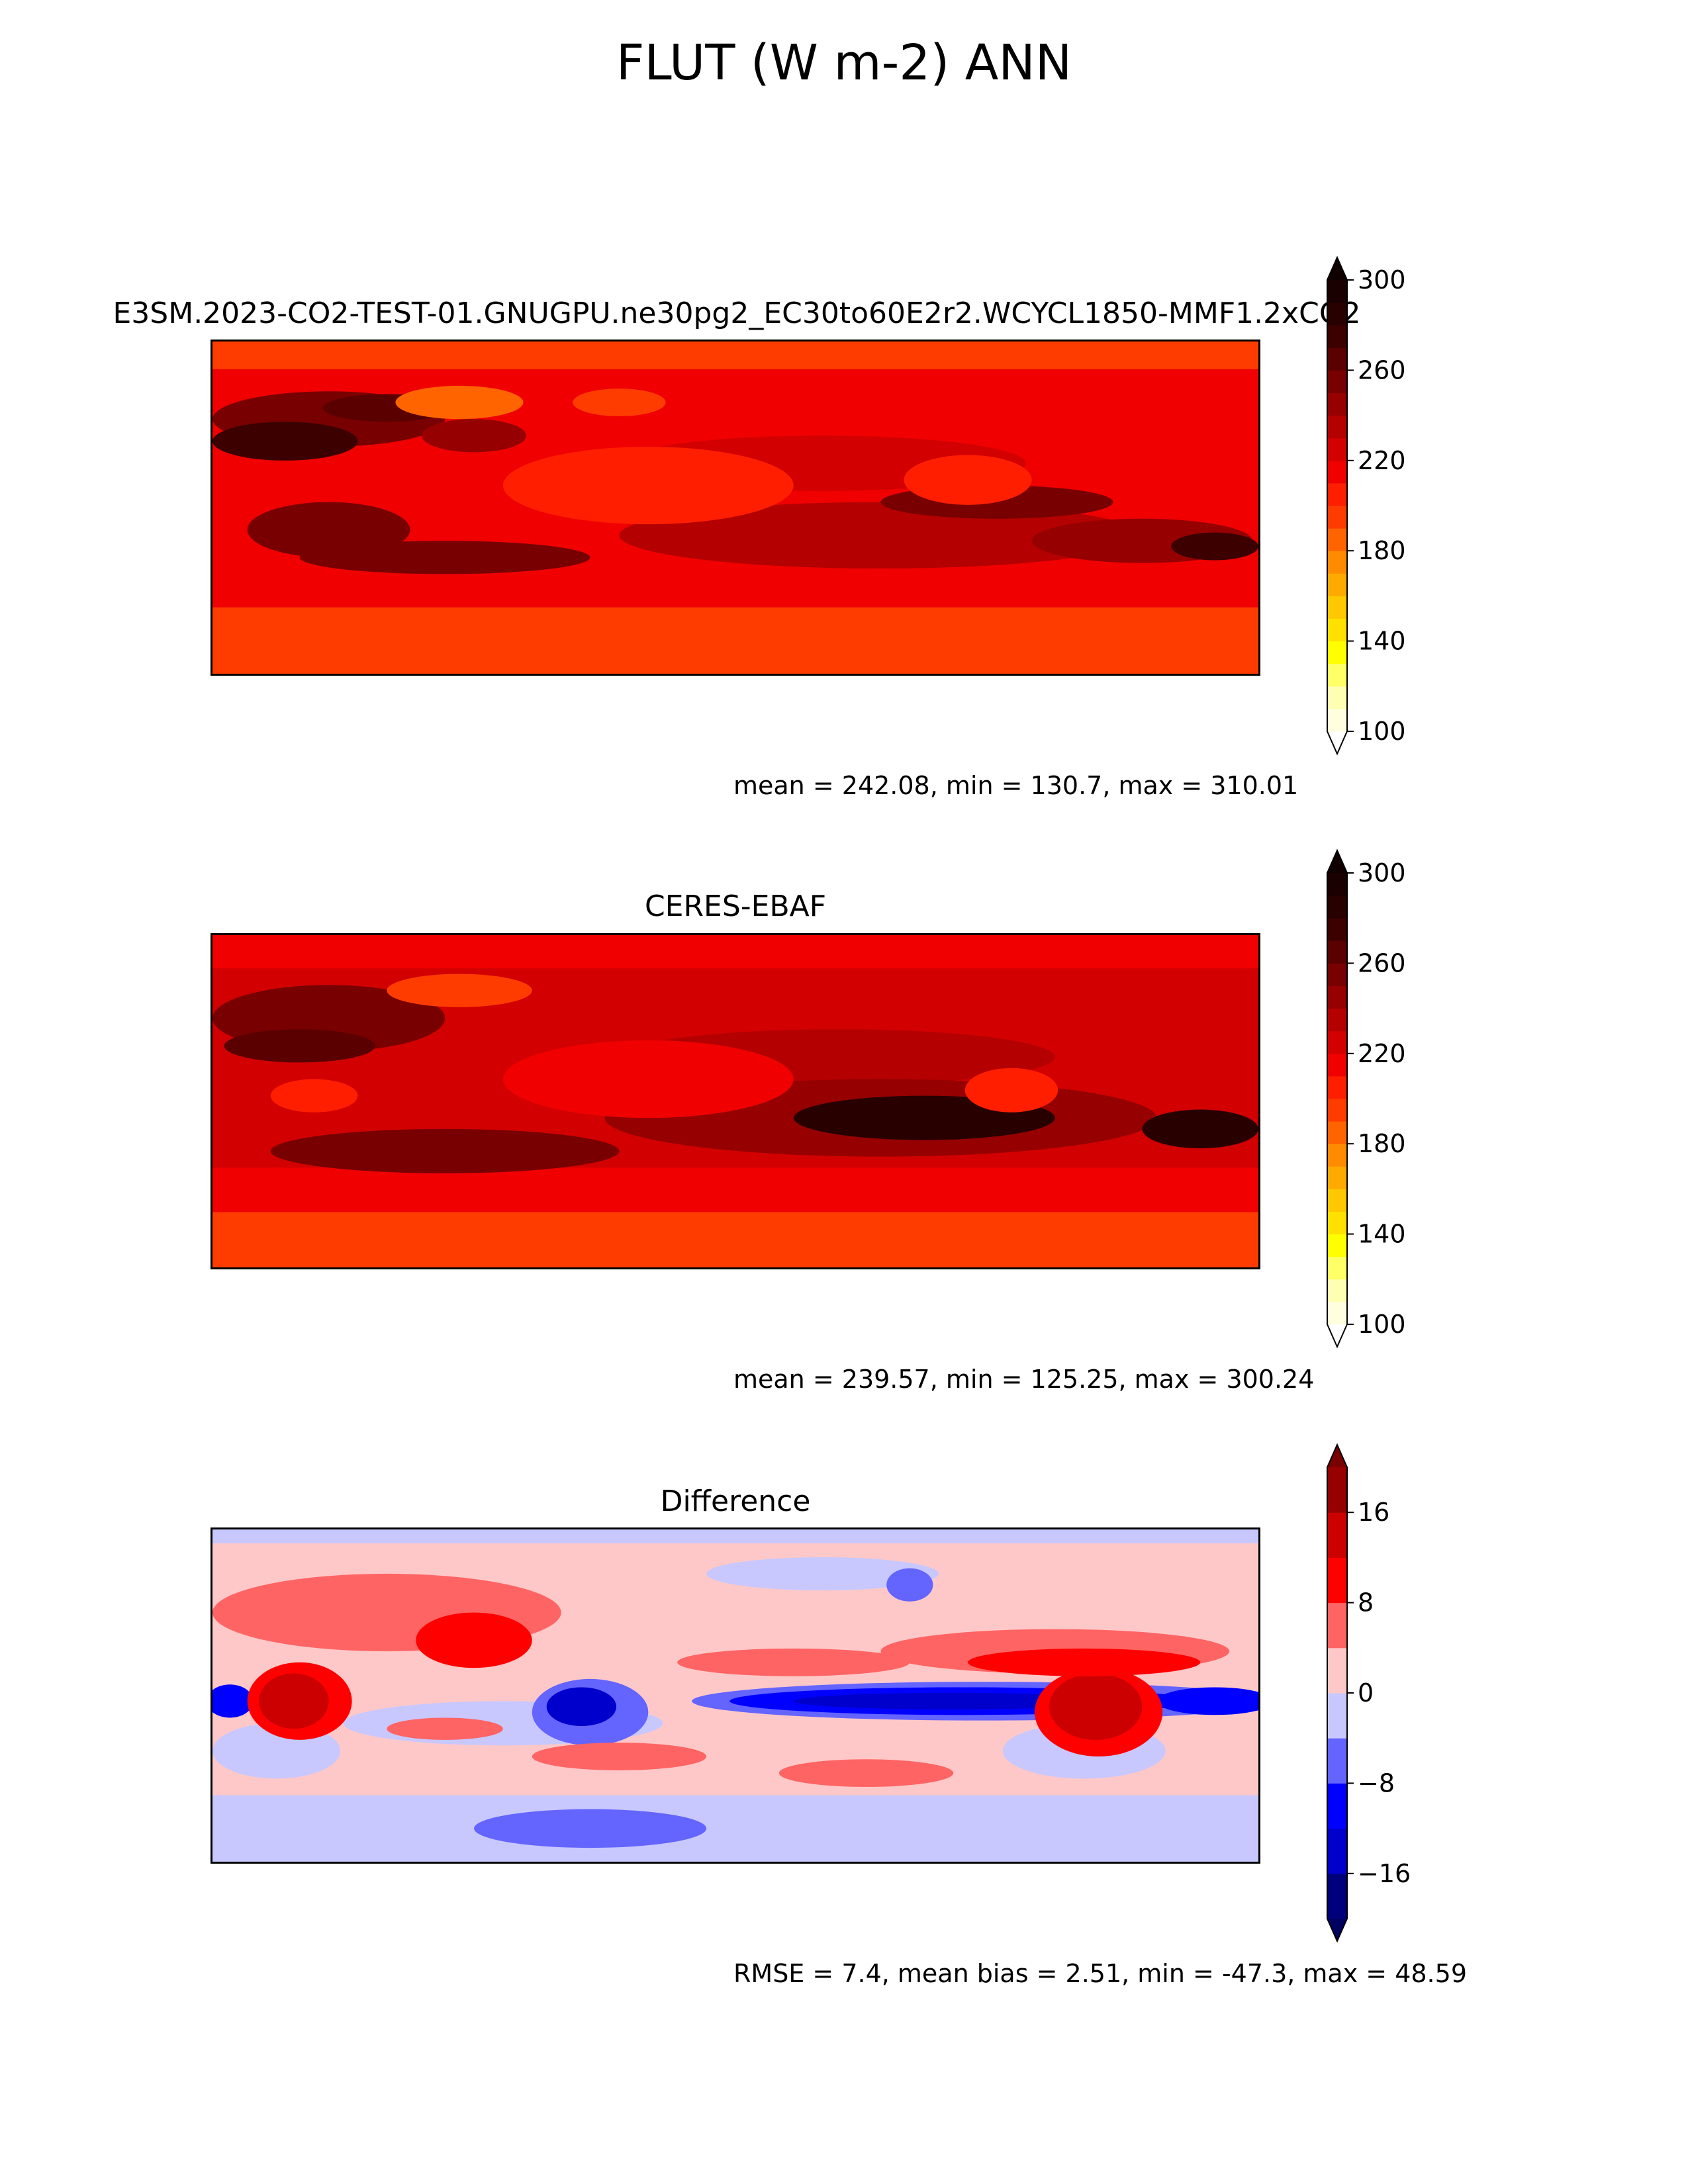 The width and height of the screenshot is (1688, 2184). I want to click on test-colorbar: 100 140 180 220 260 300, so click(1367, 506).